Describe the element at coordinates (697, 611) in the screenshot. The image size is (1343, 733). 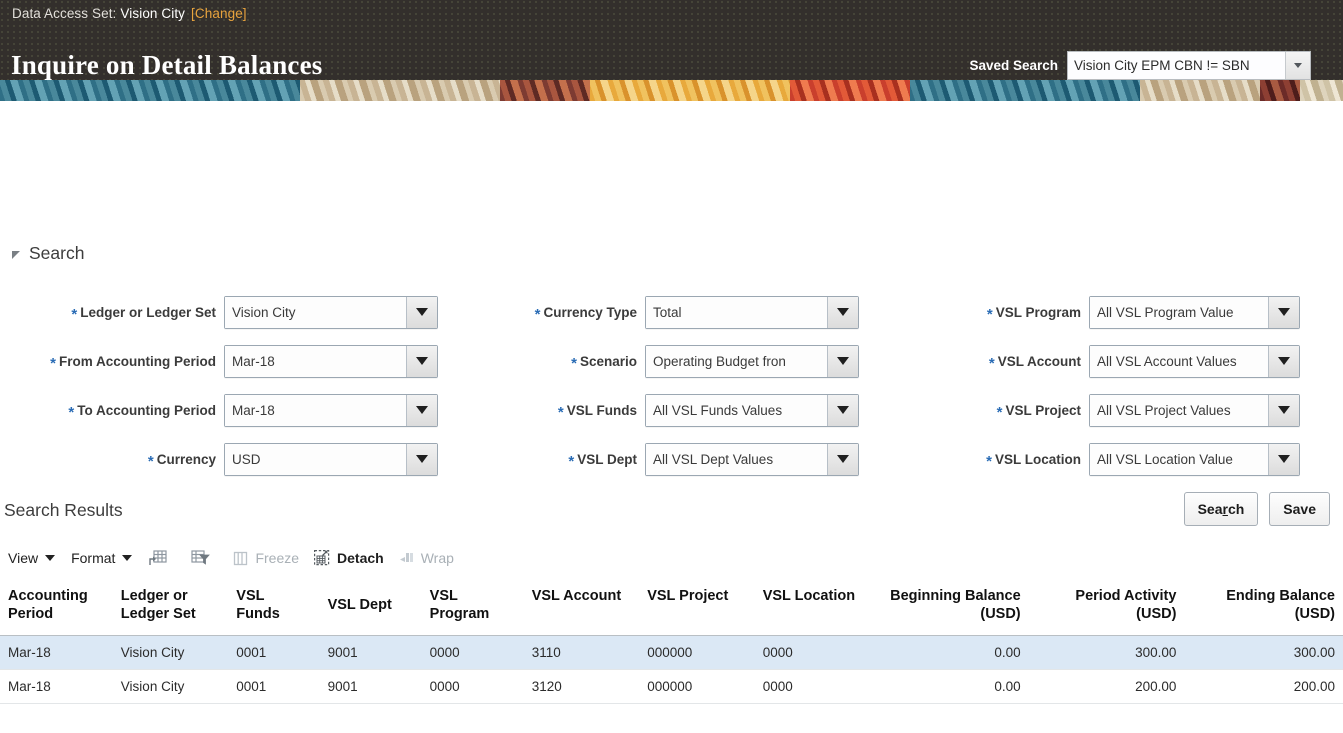
I see `column-header: VSL Project` at that location.